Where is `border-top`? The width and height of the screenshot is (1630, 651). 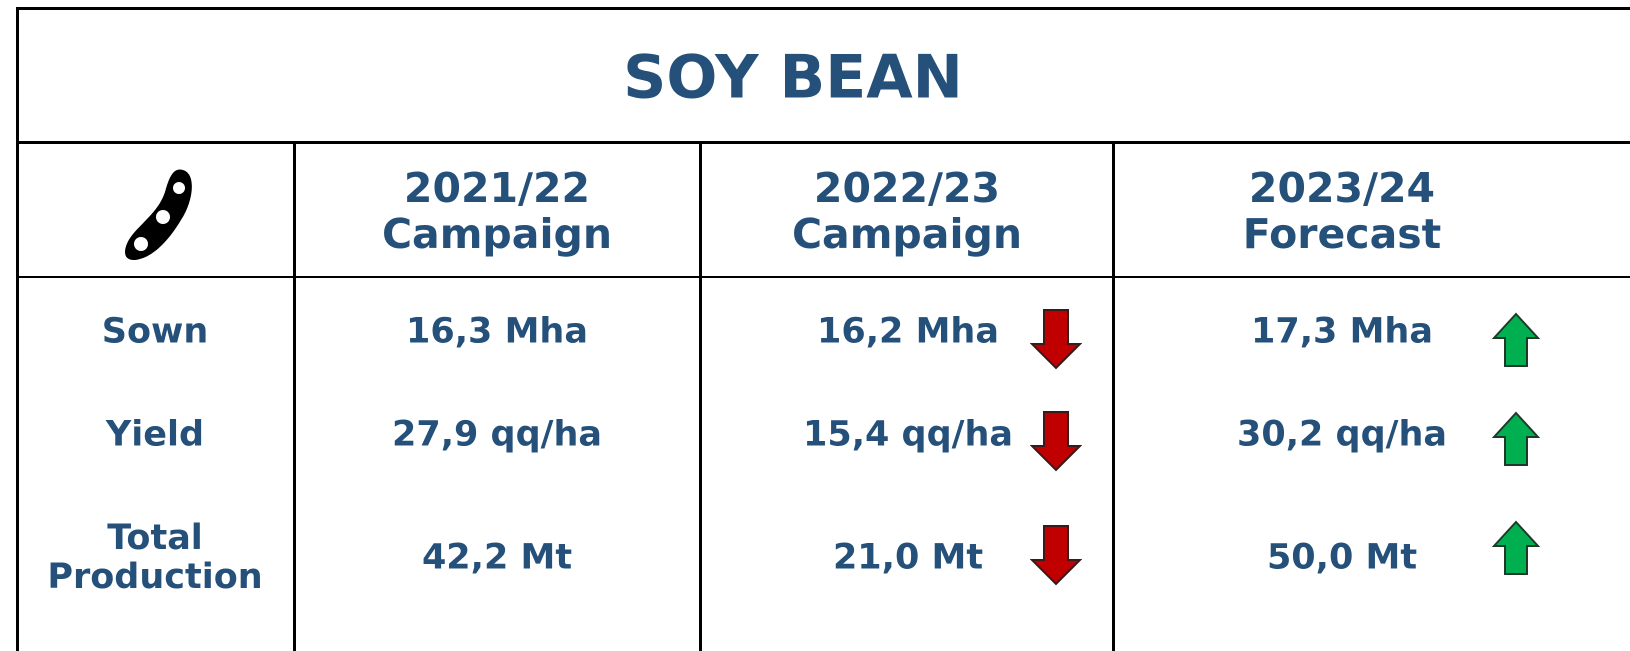 border-top is located at coordinates (823, 8).